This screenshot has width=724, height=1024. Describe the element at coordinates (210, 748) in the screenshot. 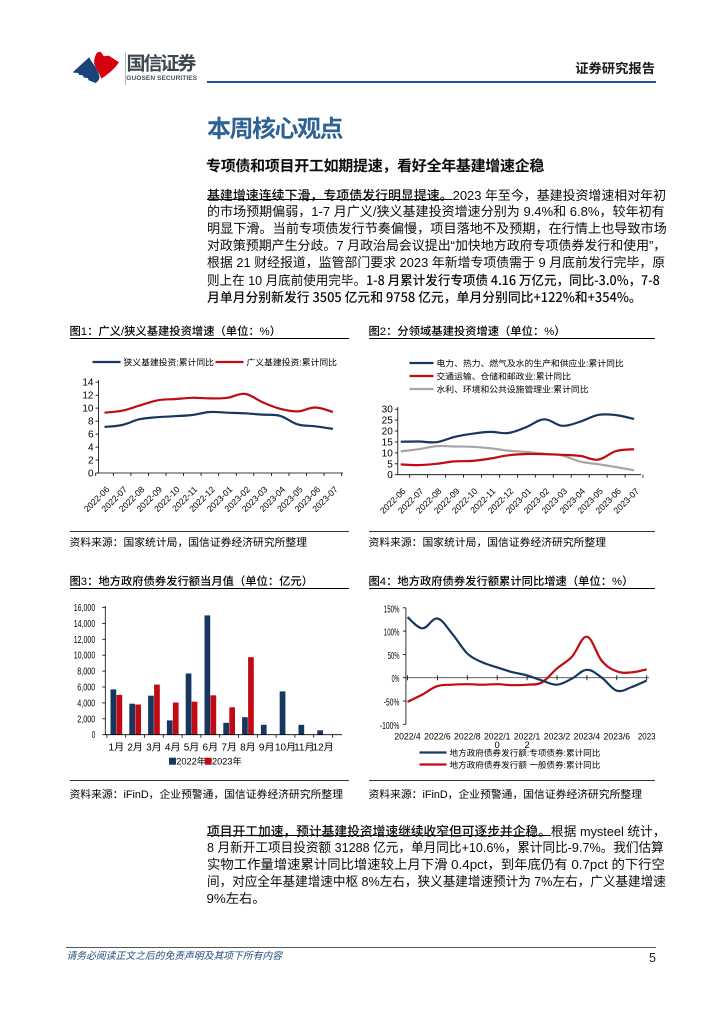

I see `svg-text: 6月` at that location.